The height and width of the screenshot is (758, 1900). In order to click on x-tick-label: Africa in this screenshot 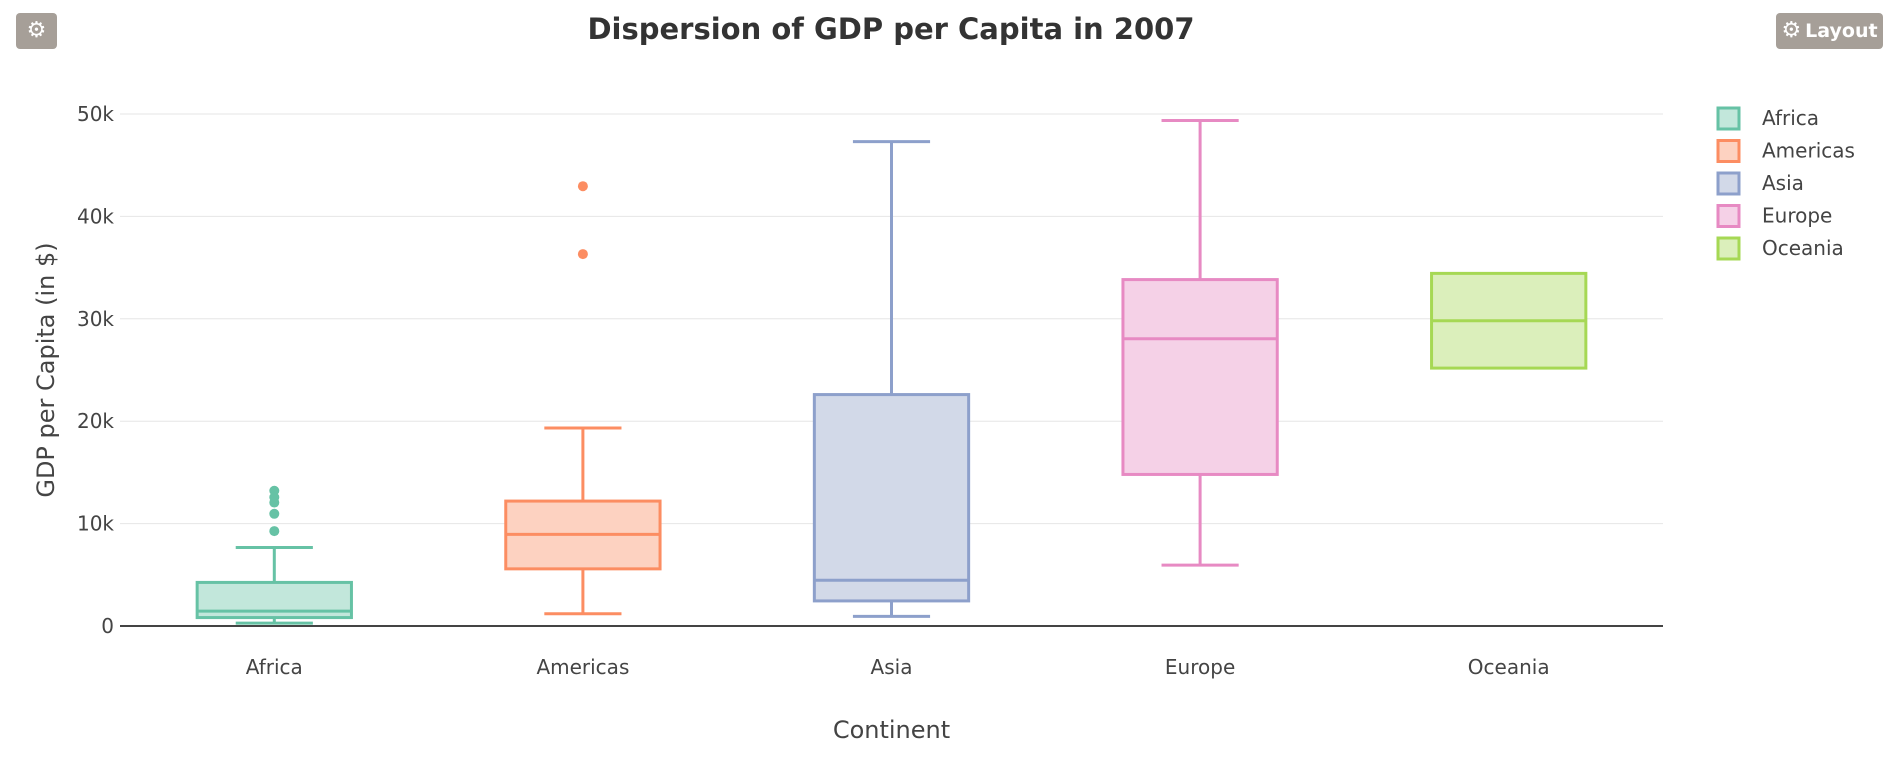, I will do `click(274, 667)`.